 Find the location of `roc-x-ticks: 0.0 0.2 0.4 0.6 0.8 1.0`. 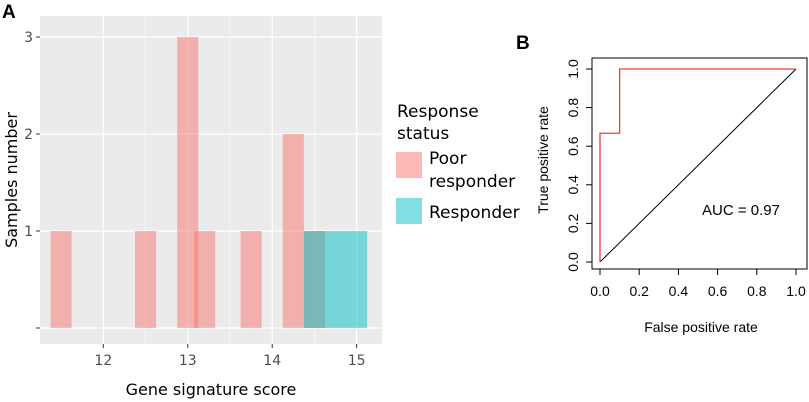

roc-x-ticks: 0.0 0.2 0.4 0.6 0.8 1.0 is located at coordinates (698, 283).